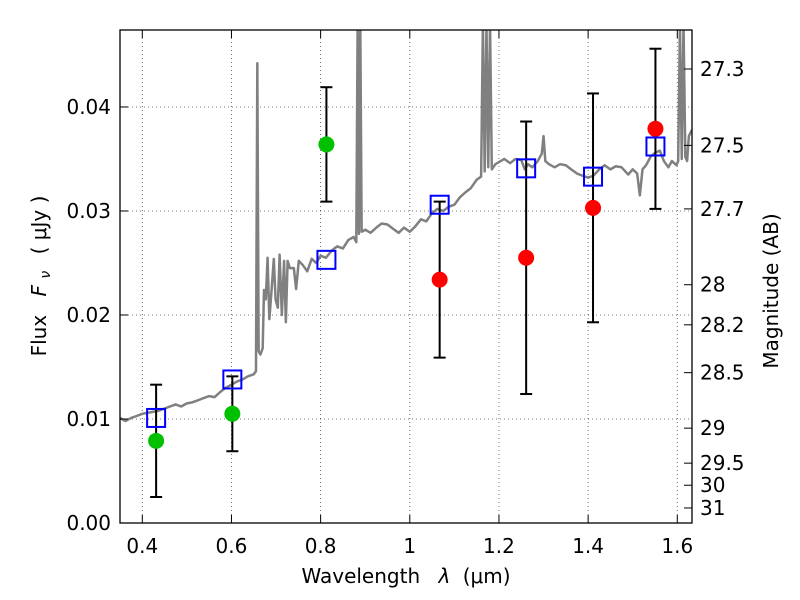 This screenshot has height=600, width=800. Describe the element at coordinates (487, 576) in the screenshot. I see `x-axis-label-unit: (μm)` at that location.